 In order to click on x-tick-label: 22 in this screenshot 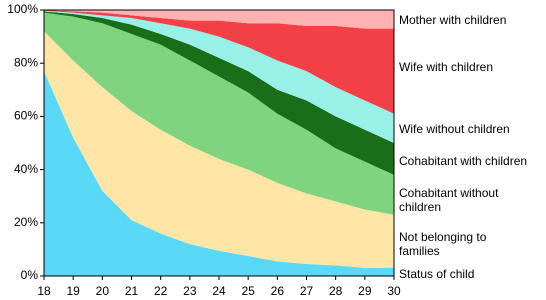, I will do `click(161, 291)`.